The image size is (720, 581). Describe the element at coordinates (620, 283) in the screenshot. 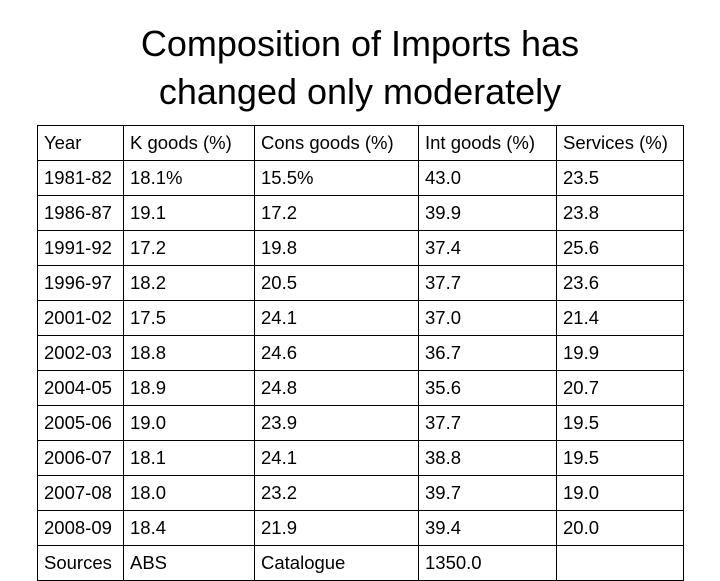

I see `cell-services: 23.6` at that location.